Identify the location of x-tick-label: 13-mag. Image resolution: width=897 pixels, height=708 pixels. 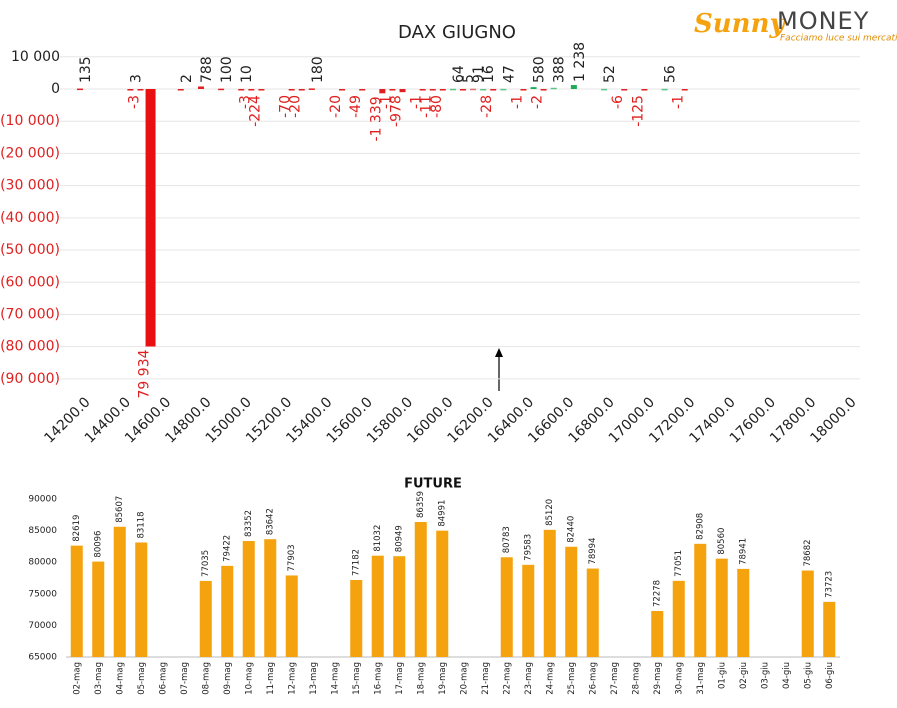
(314, 678).